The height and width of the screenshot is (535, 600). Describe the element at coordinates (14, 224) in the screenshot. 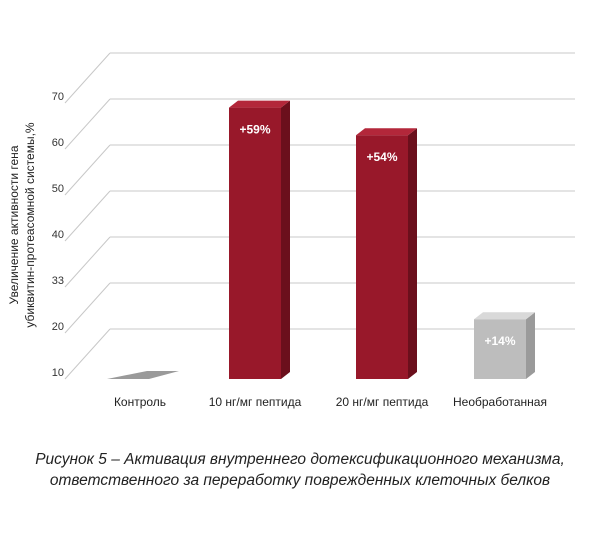

I see `y-axis-label-line-1: Увеличение активности гена` at that location.